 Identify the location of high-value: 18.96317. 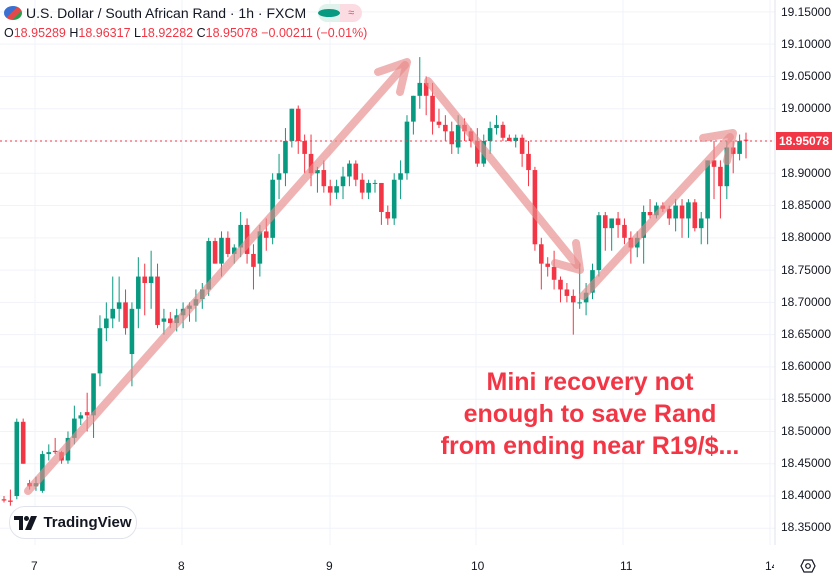
(104, 33).